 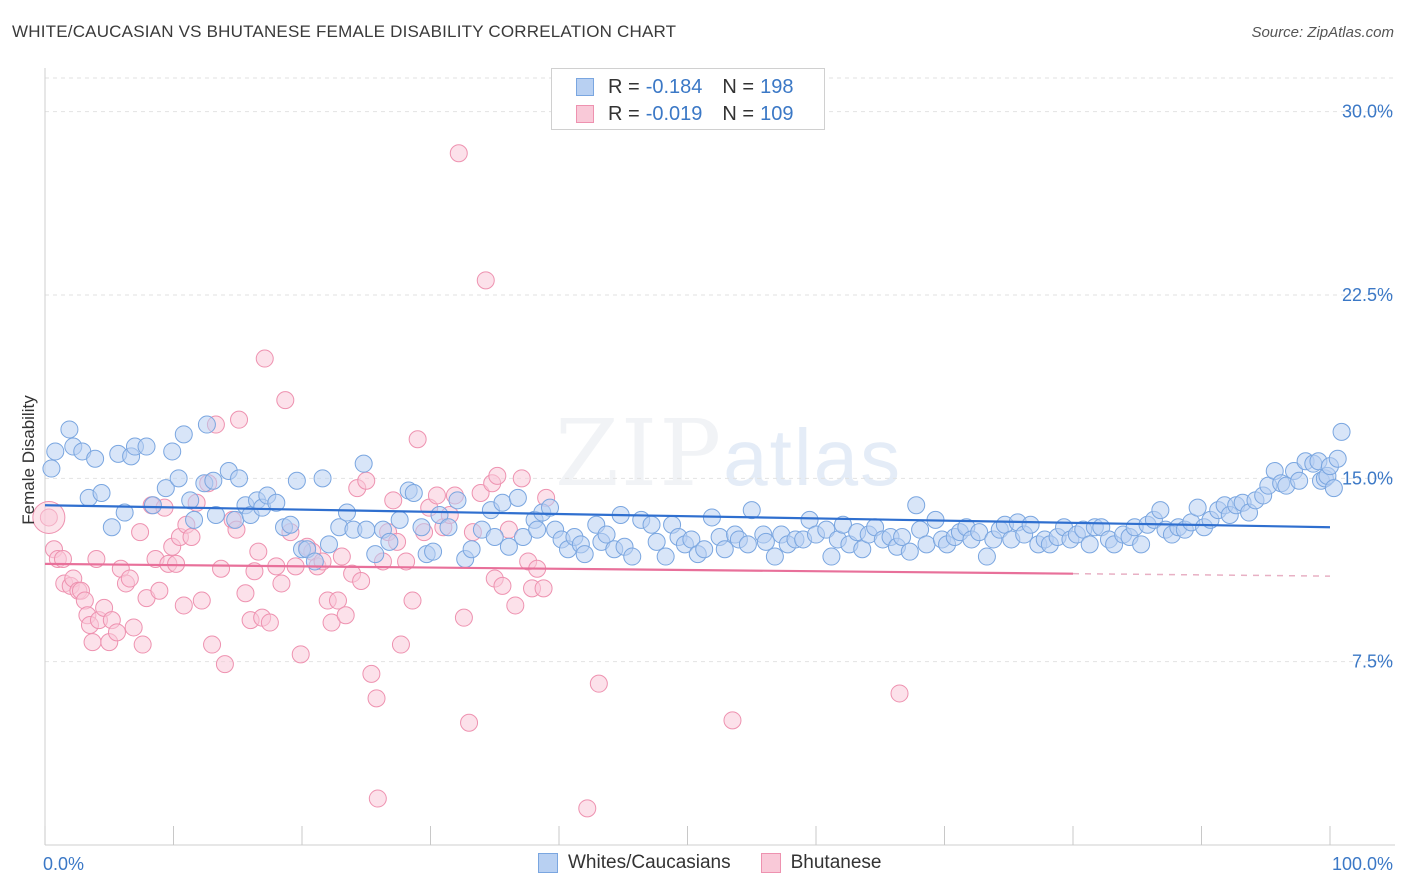 What do you see at coordinates (687, 540) in the screenshot?
I see `trend-lines` at bounding box center [687, 540].